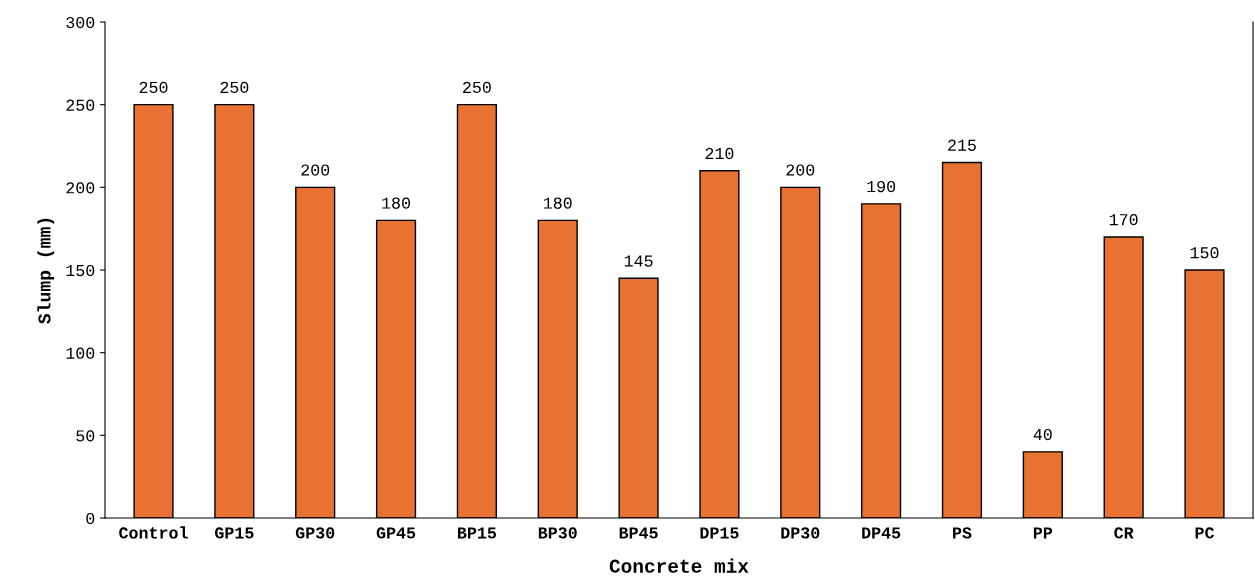  I want to click on x-tick-label: BP15, so click(477, 533).